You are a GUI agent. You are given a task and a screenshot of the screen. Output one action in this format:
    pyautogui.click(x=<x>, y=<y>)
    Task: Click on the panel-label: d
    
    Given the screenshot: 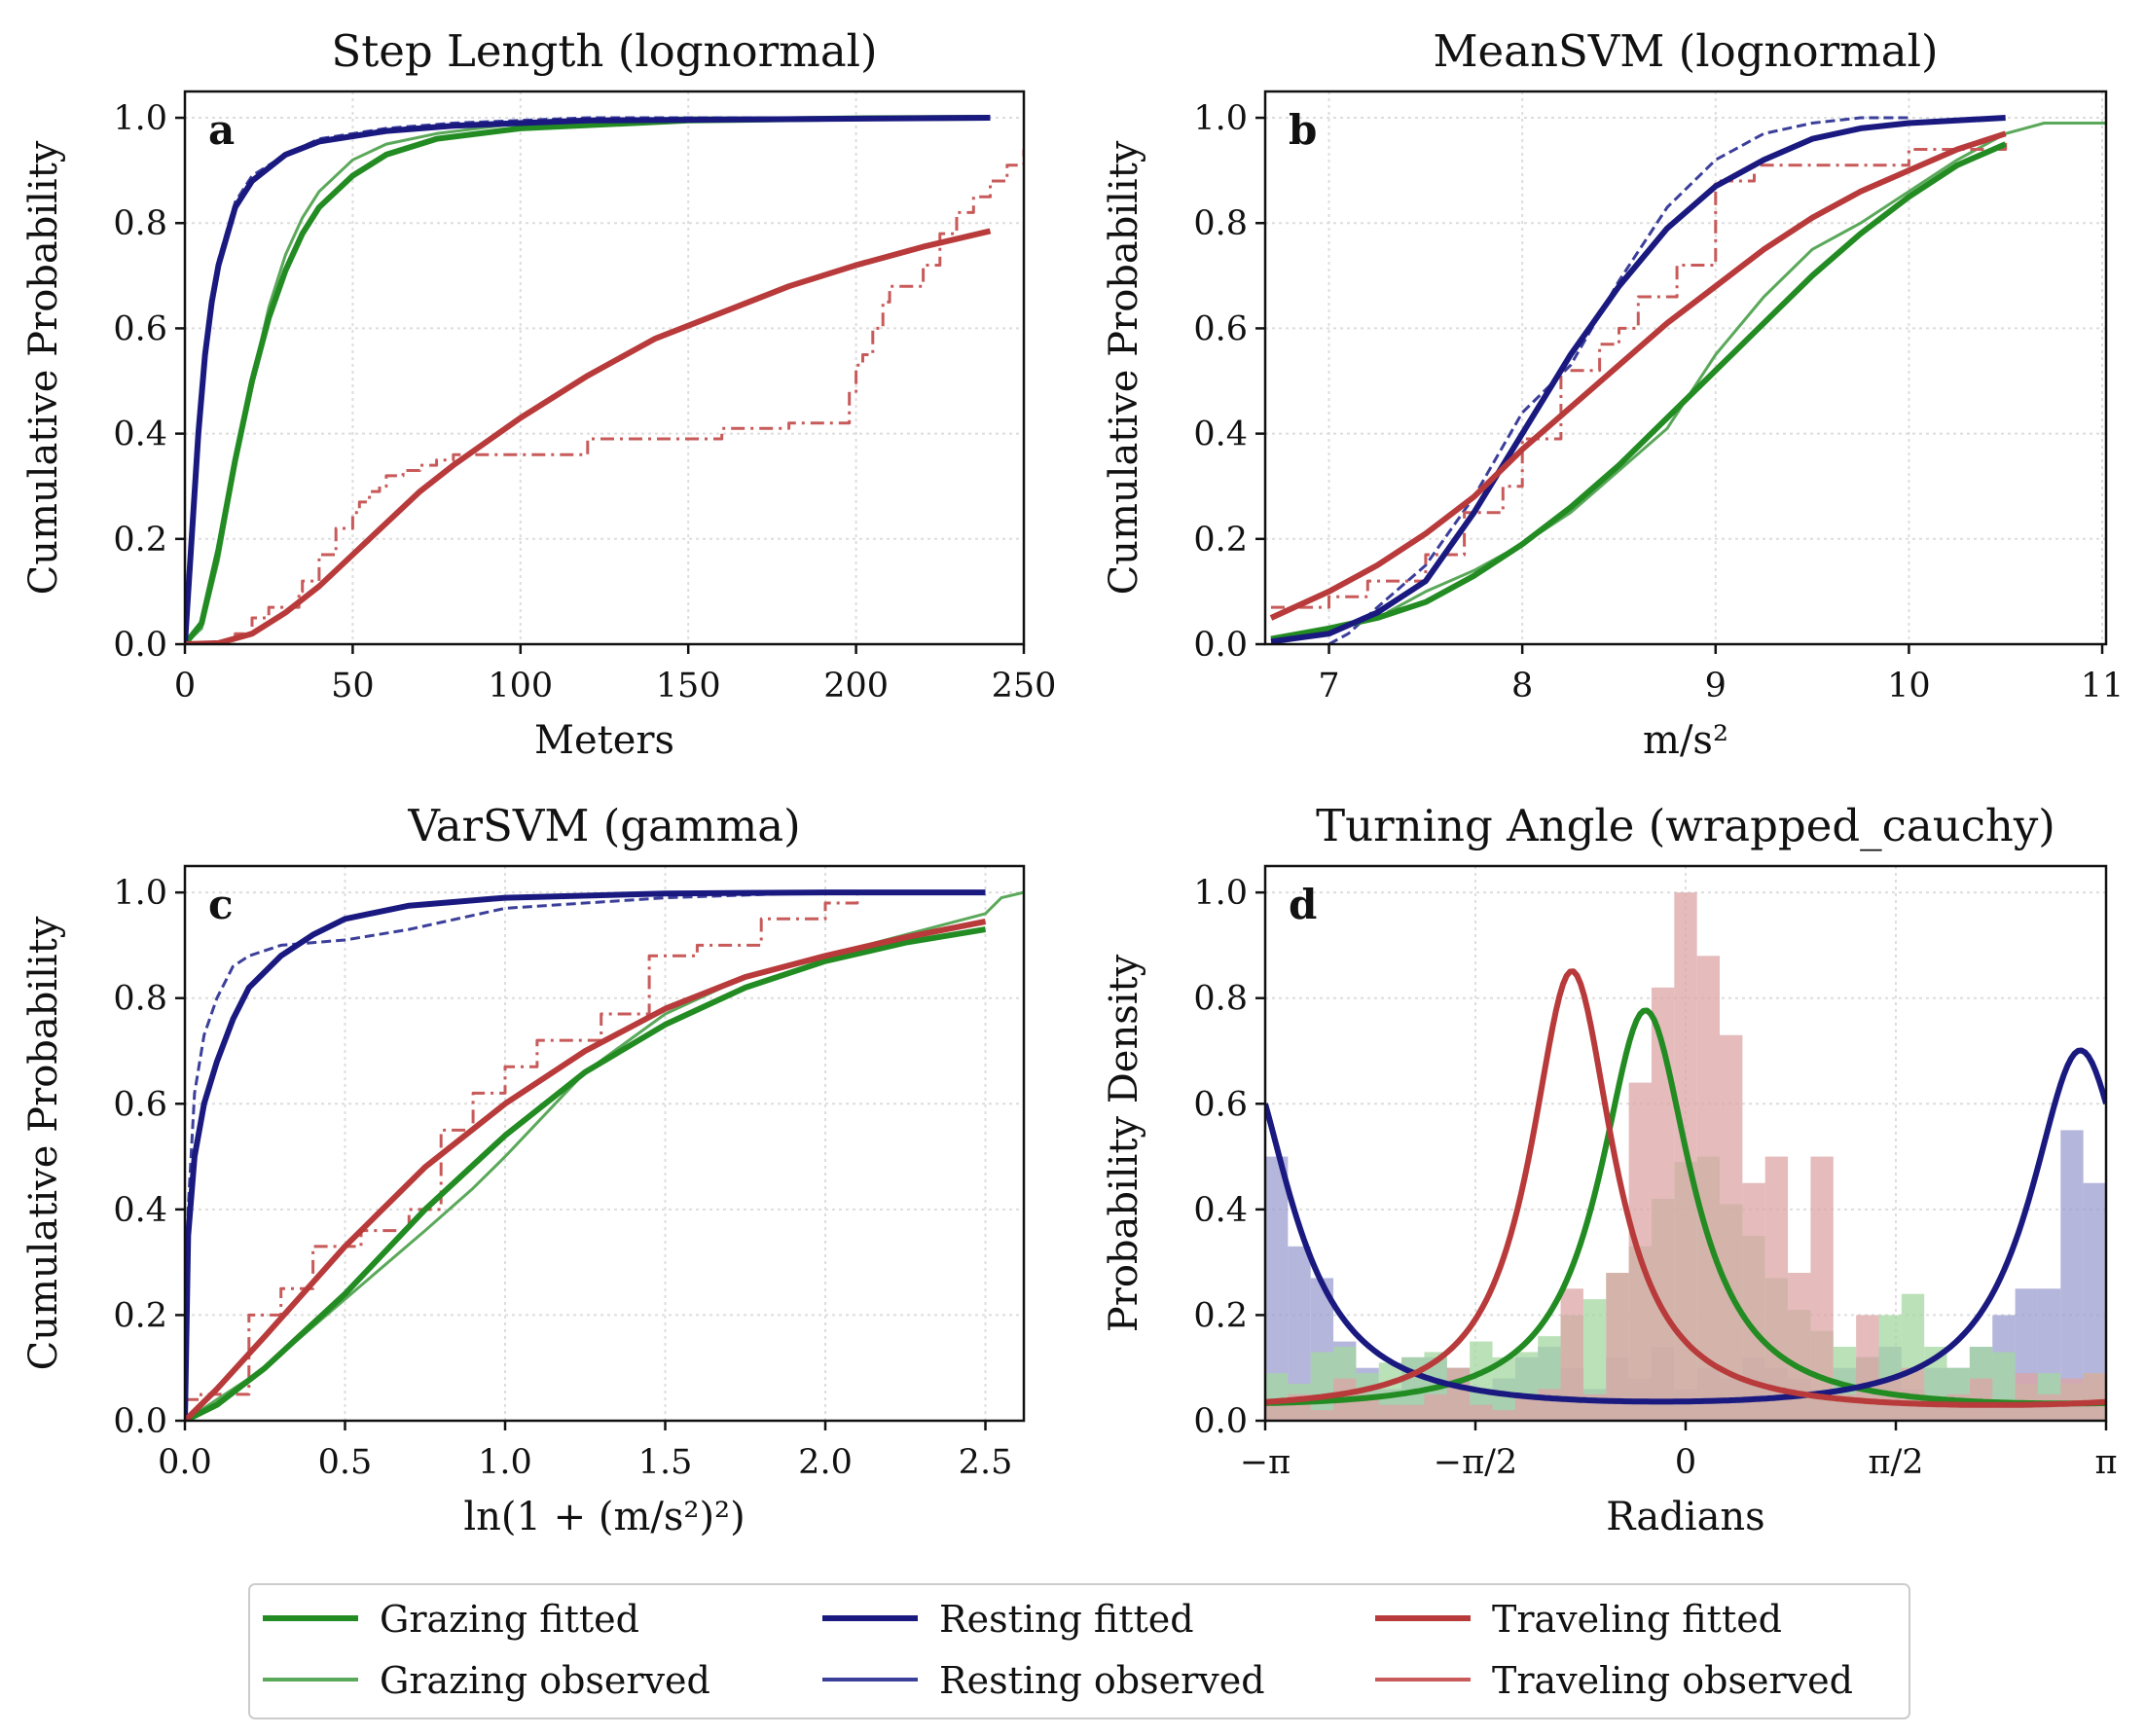 What is the action you would take?
    pyautogui.click(x=1303, y=905)
    